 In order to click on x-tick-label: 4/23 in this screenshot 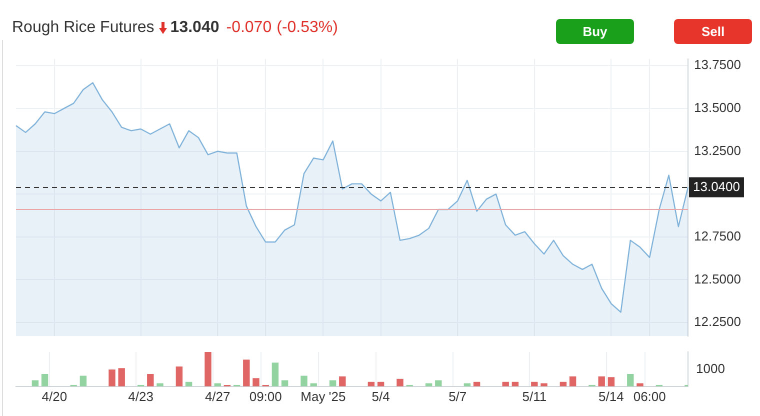, I will do `click(141, 396)`.